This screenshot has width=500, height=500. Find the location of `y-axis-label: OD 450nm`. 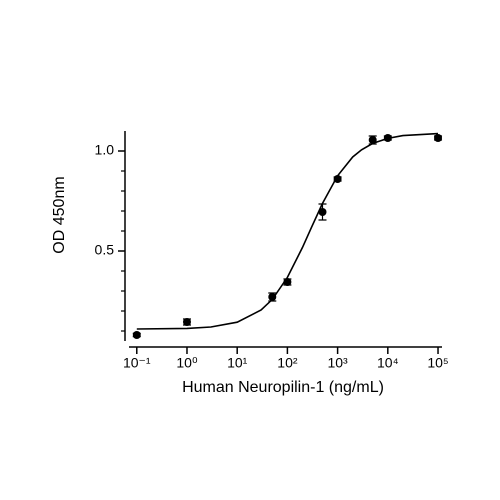

y-axis-label: OD 450nm is located at coordinates (59, 214).